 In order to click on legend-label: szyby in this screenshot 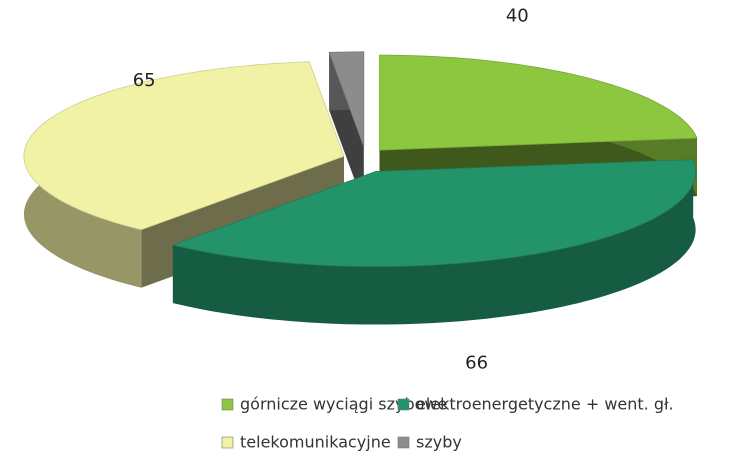, I will do `click(439, 442)`.